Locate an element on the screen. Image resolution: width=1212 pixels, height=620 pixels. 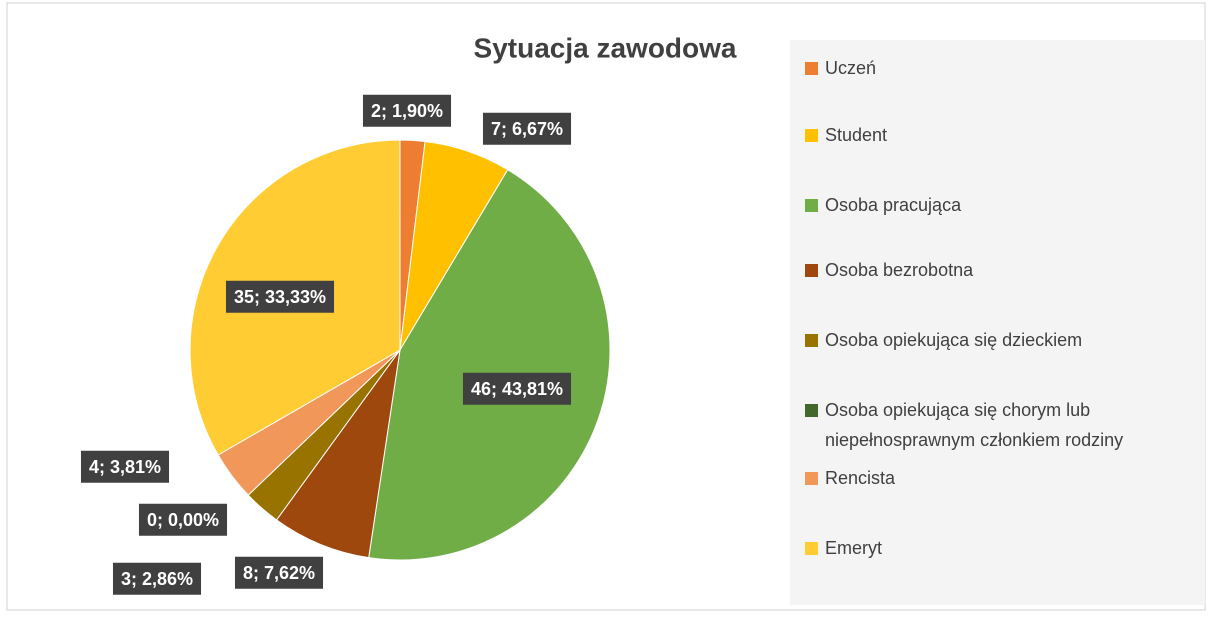
data-label-text: 35; 33,33% is located at coordinates (280, 297).